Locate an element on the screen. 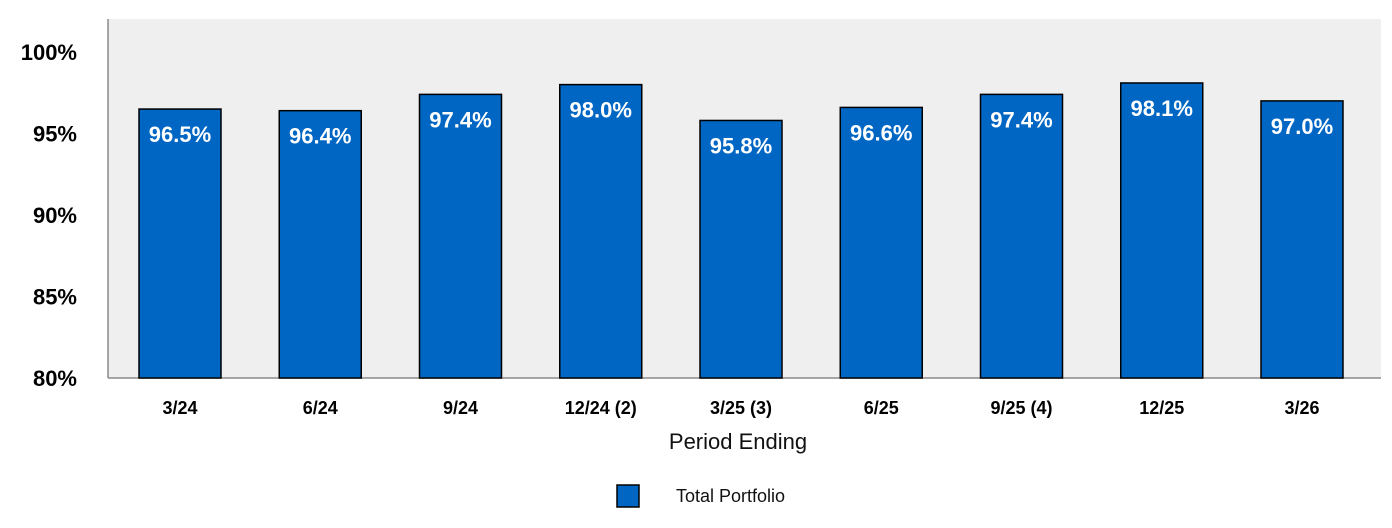  legend-label-total-portfolio: Total Portfolio is located at coordinates (730, 496).